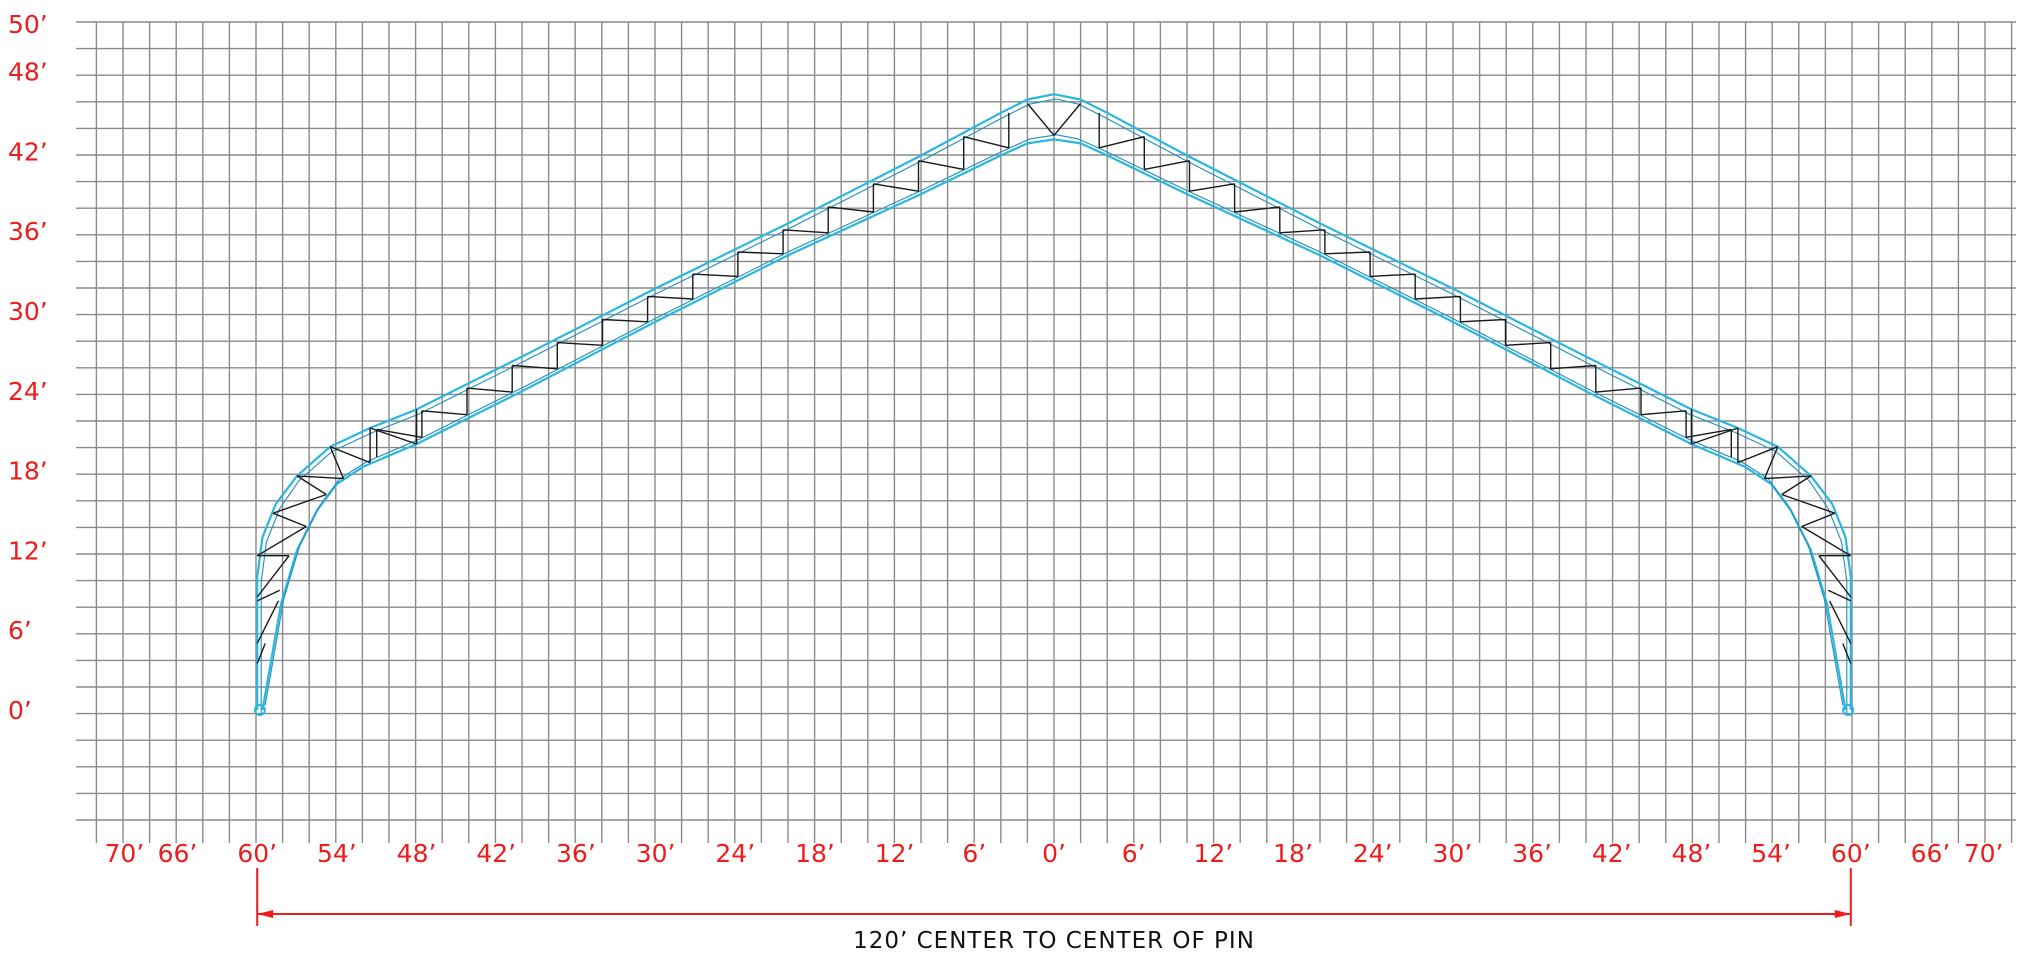  What do you see at coordinates (1054, 911) in the screenshot?
I see `span-dimension: 120’ CENTER TO CENTER OF PIN` at bounding box center [1054, 911].